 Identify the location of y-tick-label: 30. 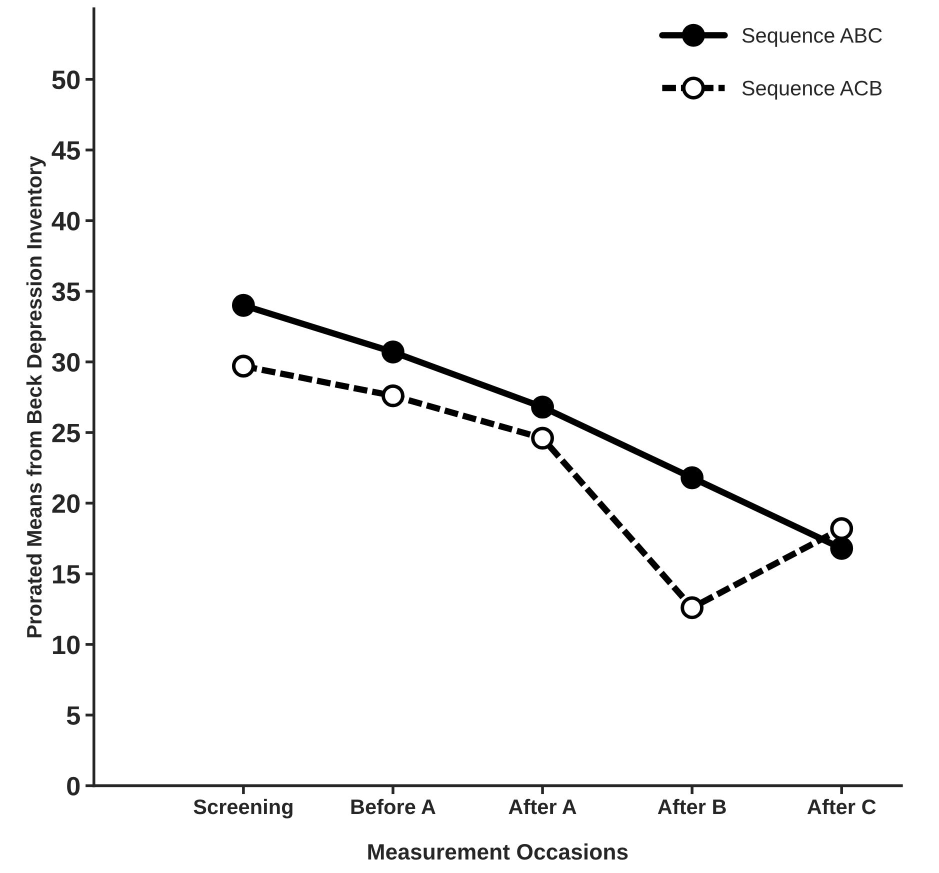
(66, 362).